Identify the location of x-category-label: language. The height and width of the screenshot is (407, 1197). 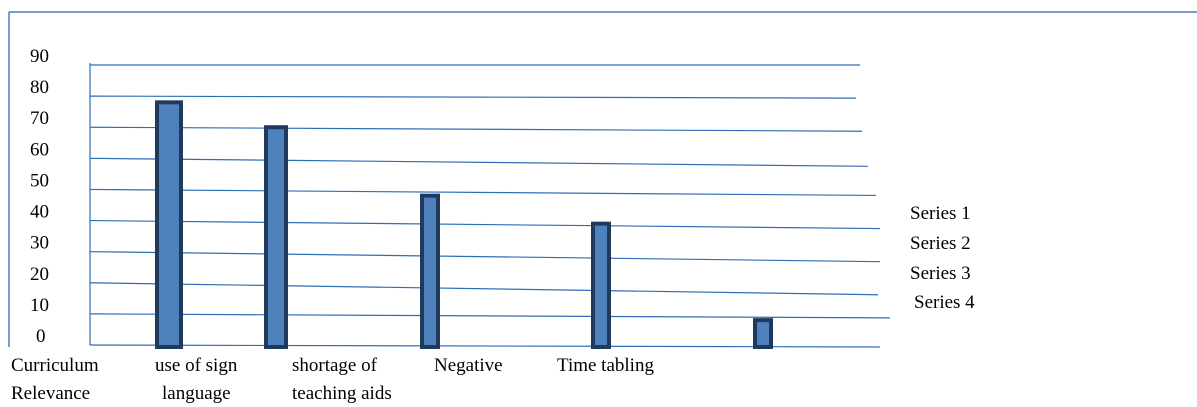
(196, 393).